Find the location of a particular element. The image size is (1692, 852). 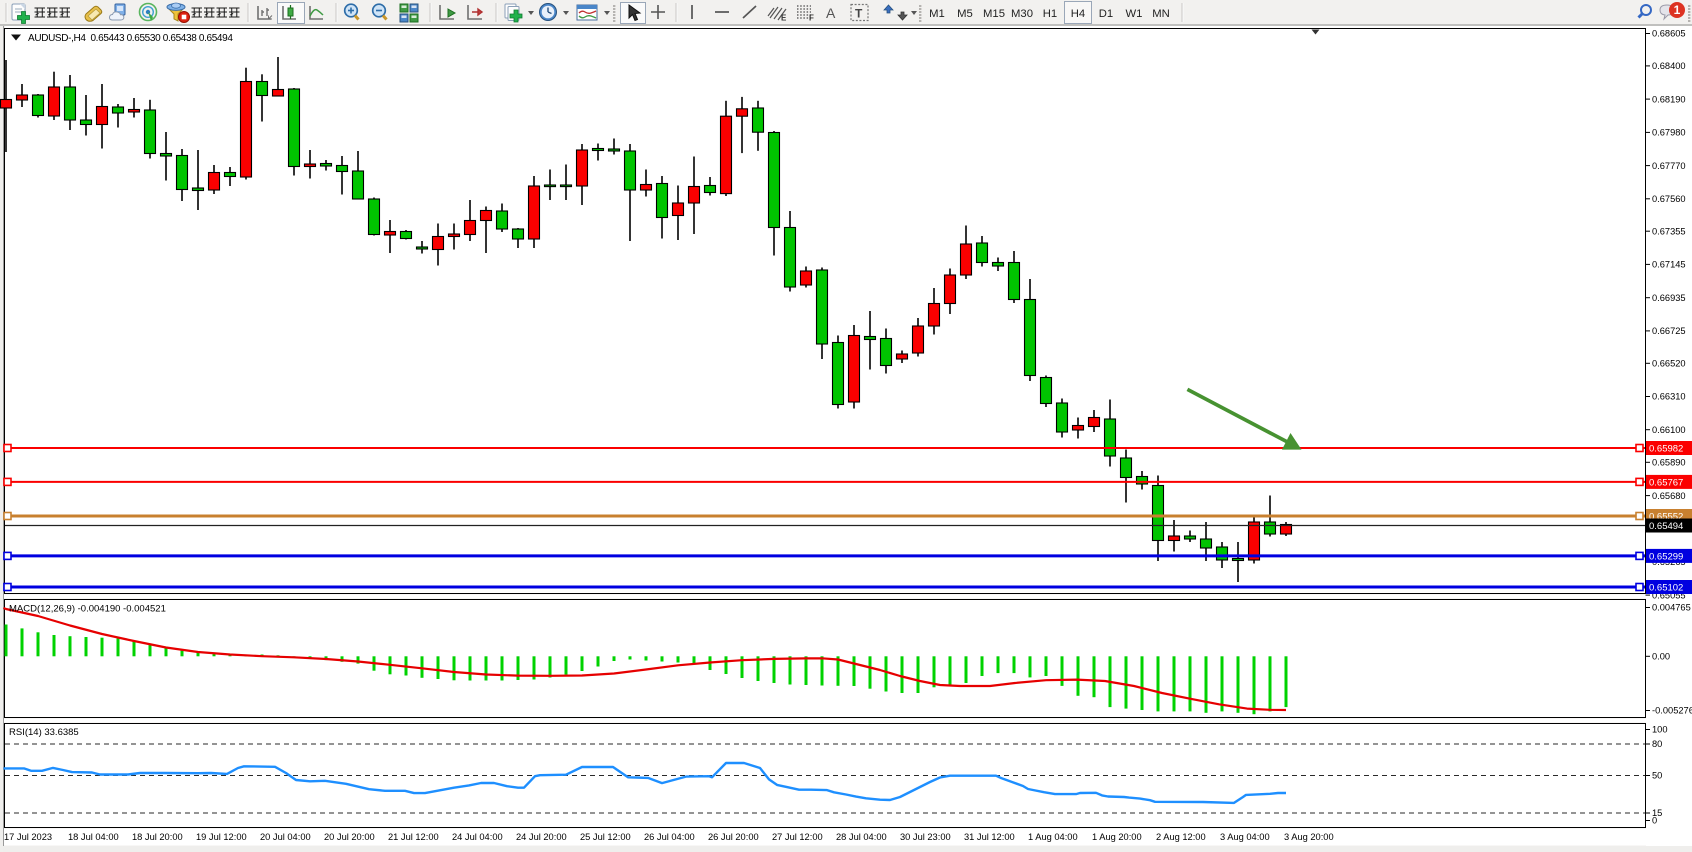

svg-text: 26 Jul 04:00 is located at coordinates (669, 837).